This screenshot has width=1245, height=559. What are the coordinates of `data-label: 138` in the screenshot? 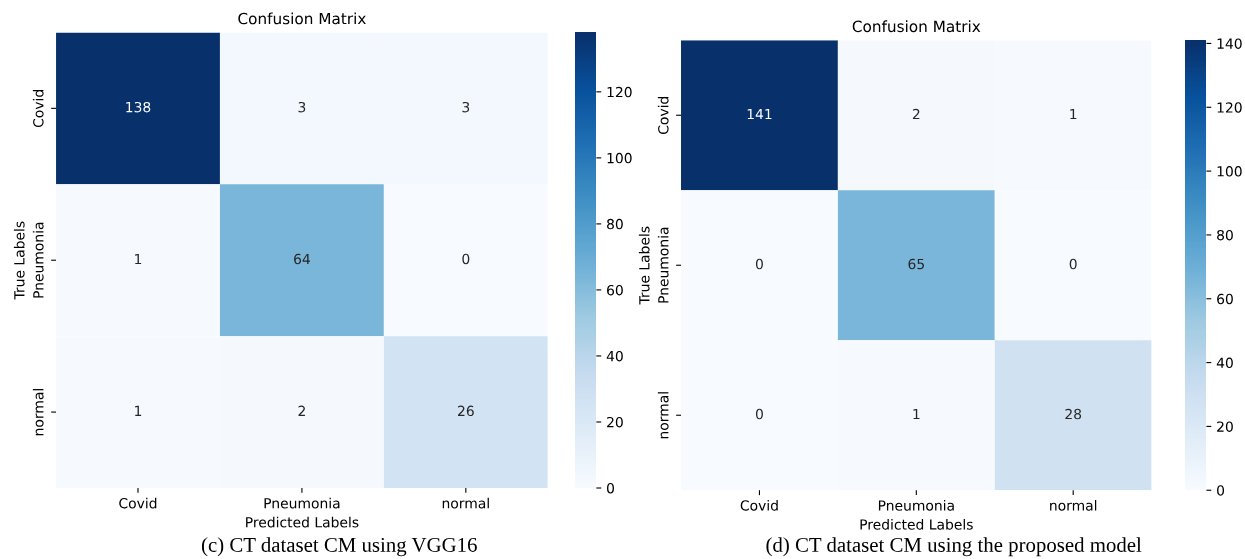 It's located at (138, 107).